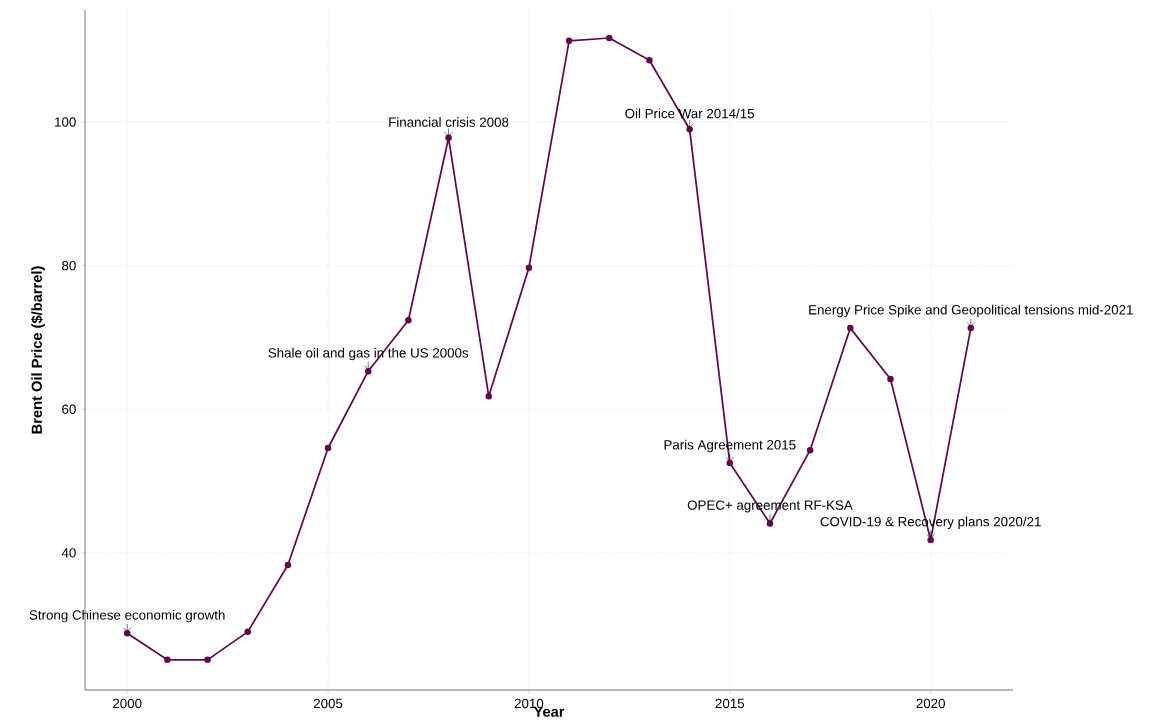 Image resolution: width=1169 pixels, height=721 pixels. Describe the element at coordinates (971, 310) in the screenshot. I see `annotation: Energy Price Spike and Geopolitical tensions mid-2021` at that location.